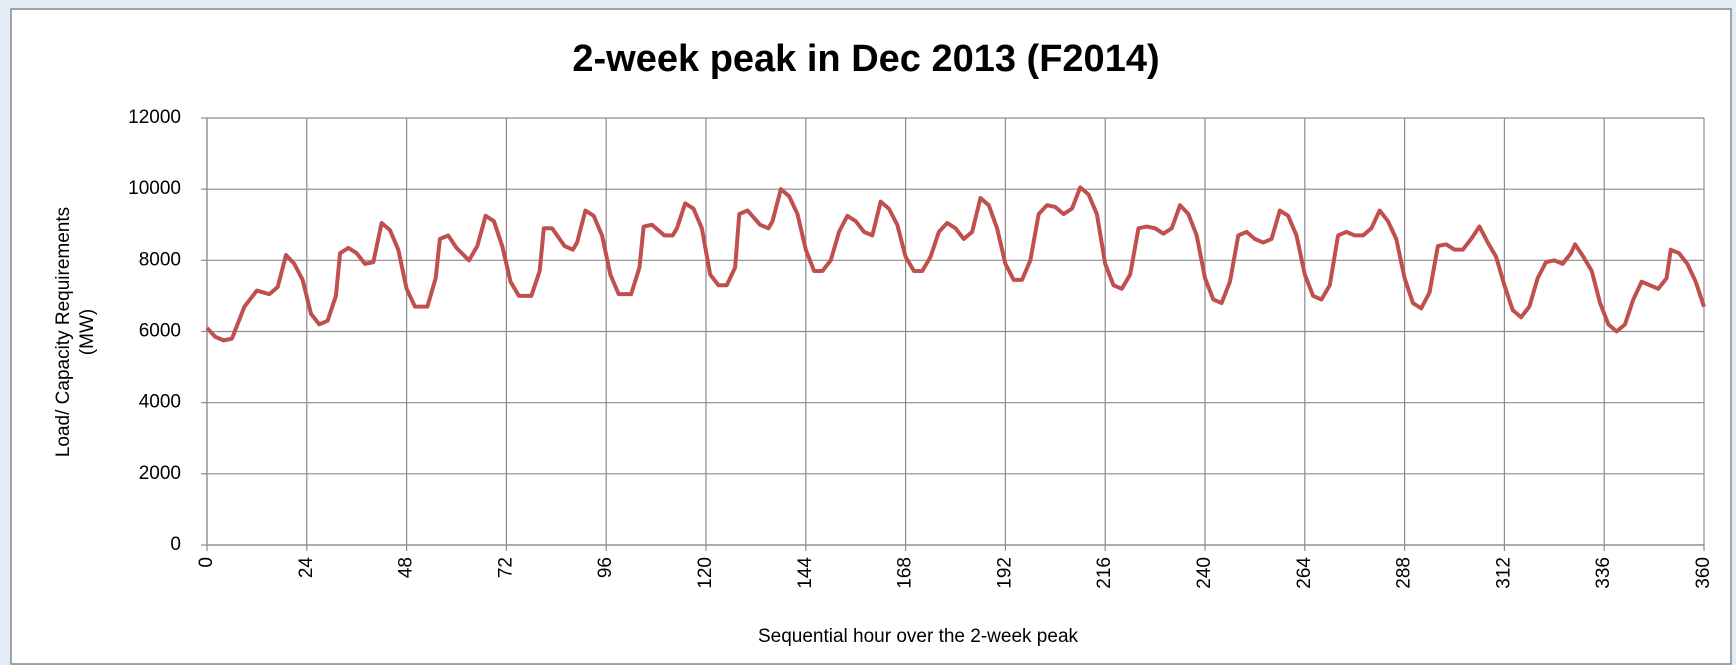 Image resolution: width=1736 pixels, height=665 pixels. I want to click on chart-title: 2-week peak in Dec 2013 (F2014), so click(865, 59).